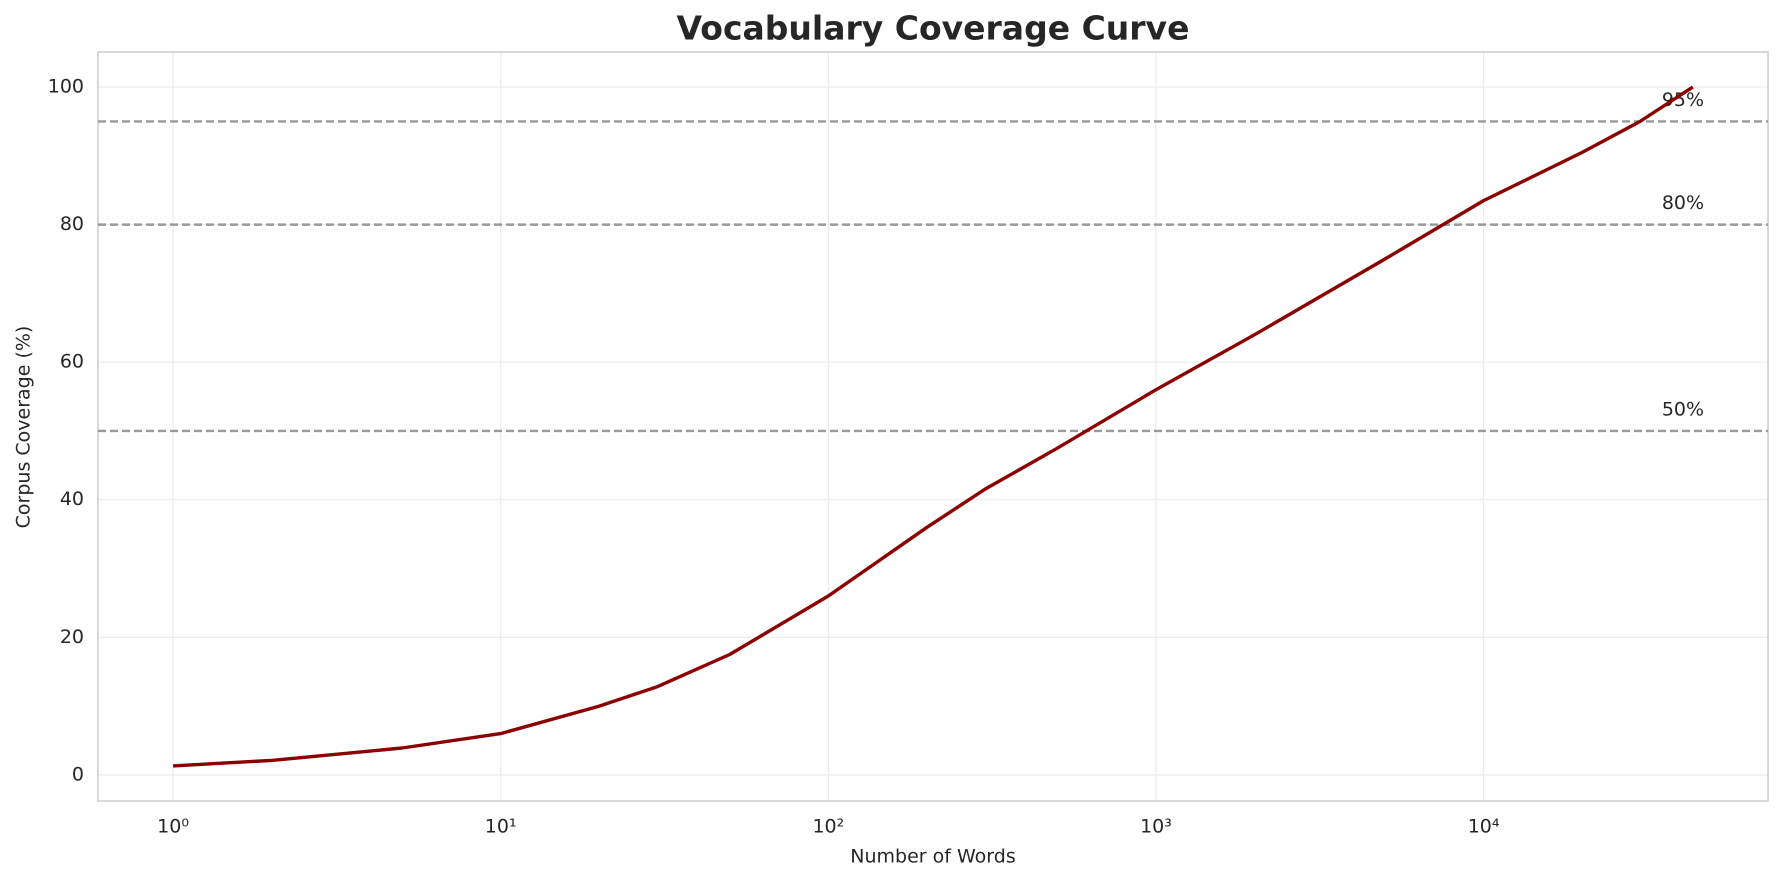 This screenshot has height=883, width=1784. Describe the element at coordinates (828, 827) in the screenshot. I see `x-tick-label: 10²` at that location.